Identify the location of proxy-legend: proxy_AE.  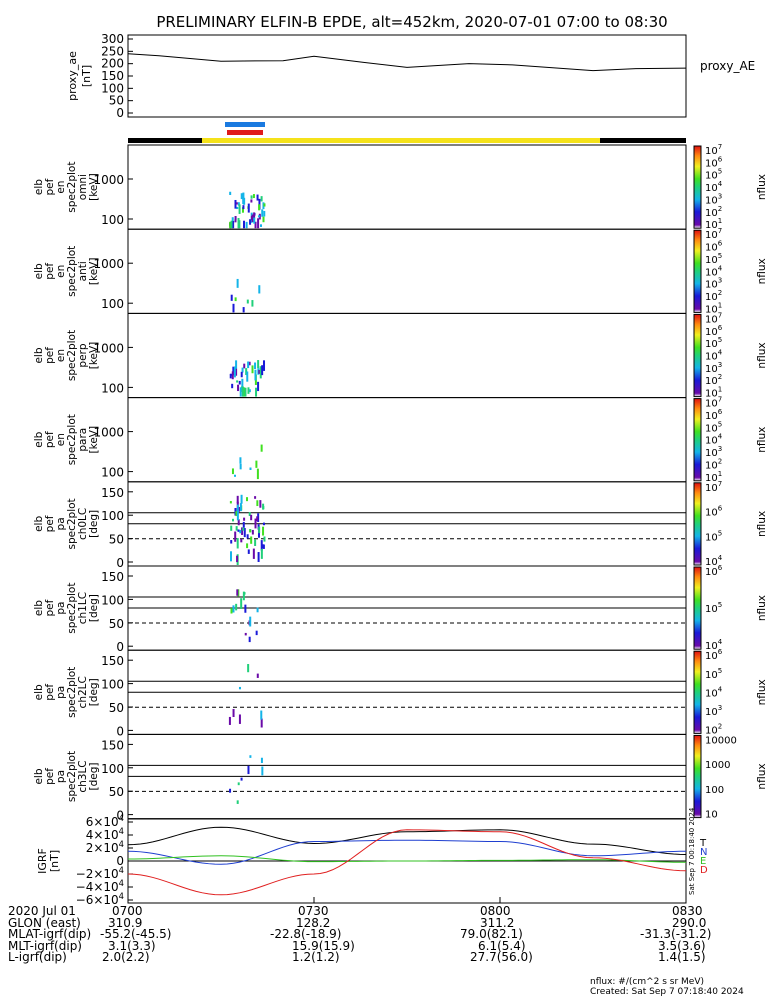
(727, 66).